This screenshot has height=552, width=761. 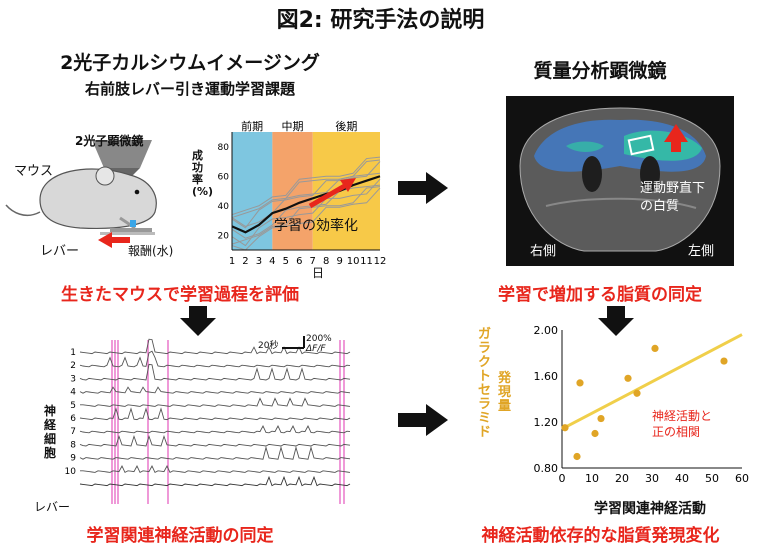 I want to click on scatter-x-tick-50: 50, so click(x=712, y=478).